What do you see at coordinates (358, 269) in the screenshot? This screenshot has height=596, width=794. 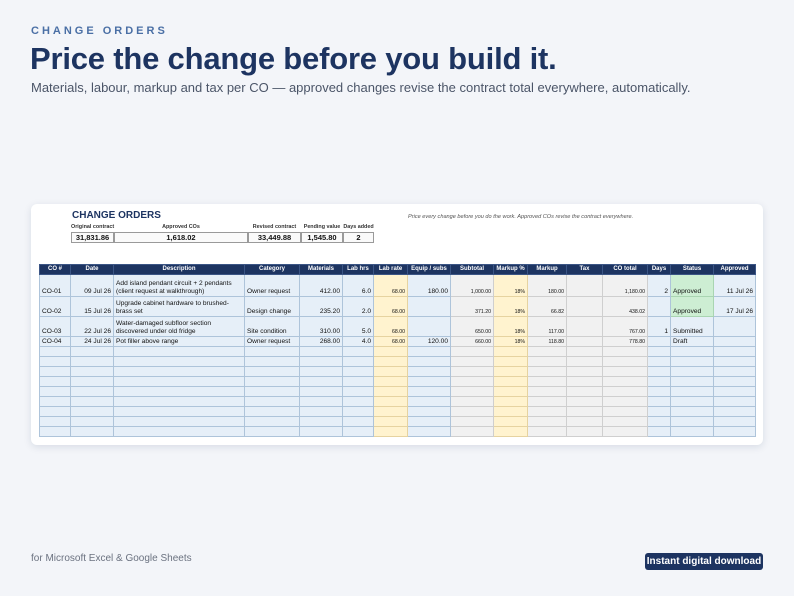 I see `column-header: Lab hrs` at bounding box center [358, 269].